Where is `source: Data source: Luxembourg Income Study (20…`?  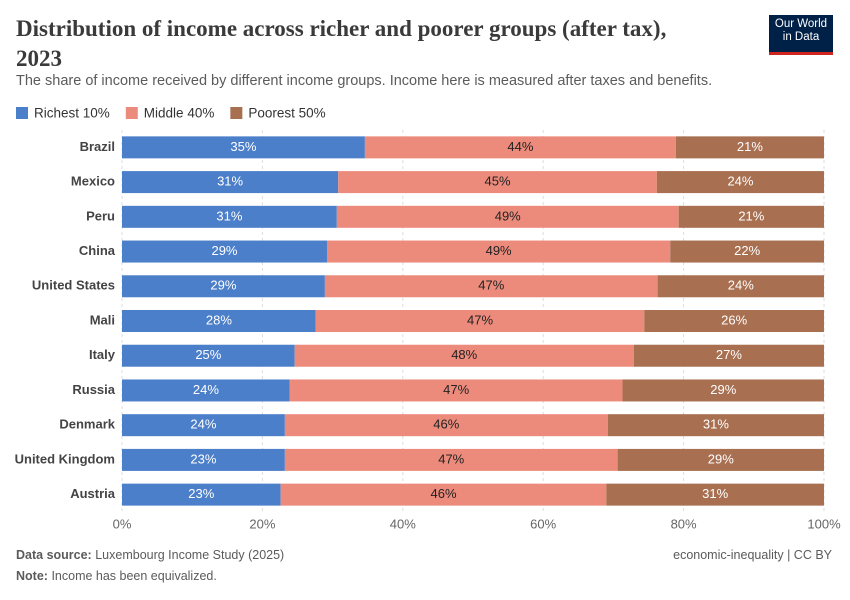 source: Data source: Luxembourg Income Study (20… is located at coordinates (150, 555).